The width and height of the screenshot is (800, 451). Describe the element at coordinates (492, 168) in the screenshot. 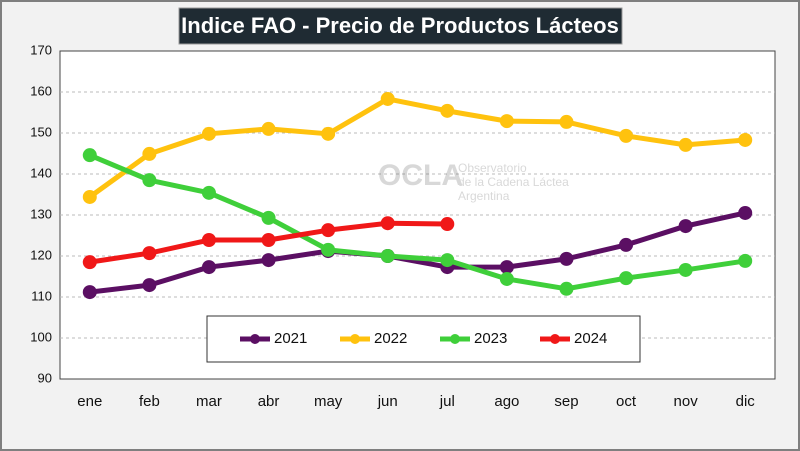

I see `watermark-text: Observatorio` at that location.